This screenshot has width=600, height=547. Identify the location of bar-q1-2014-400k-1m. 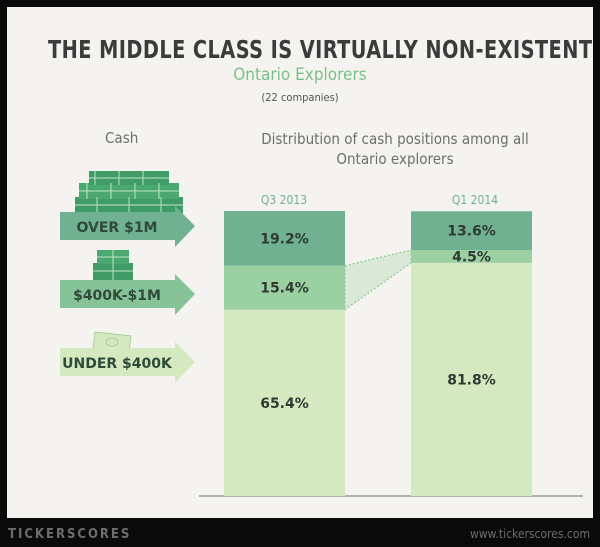
(471, 256).